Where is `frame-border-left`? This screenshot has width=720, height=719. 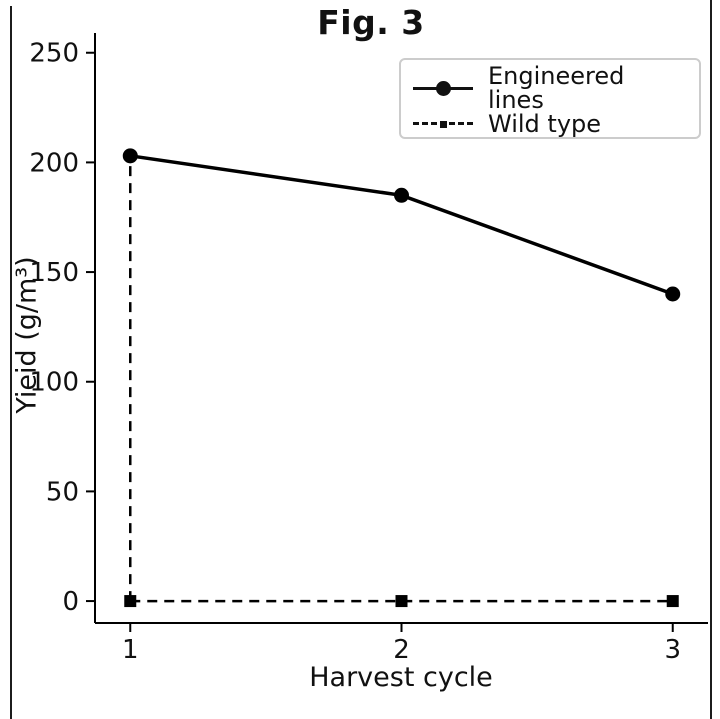 frame-border-left is located at coordinates (11, 362).